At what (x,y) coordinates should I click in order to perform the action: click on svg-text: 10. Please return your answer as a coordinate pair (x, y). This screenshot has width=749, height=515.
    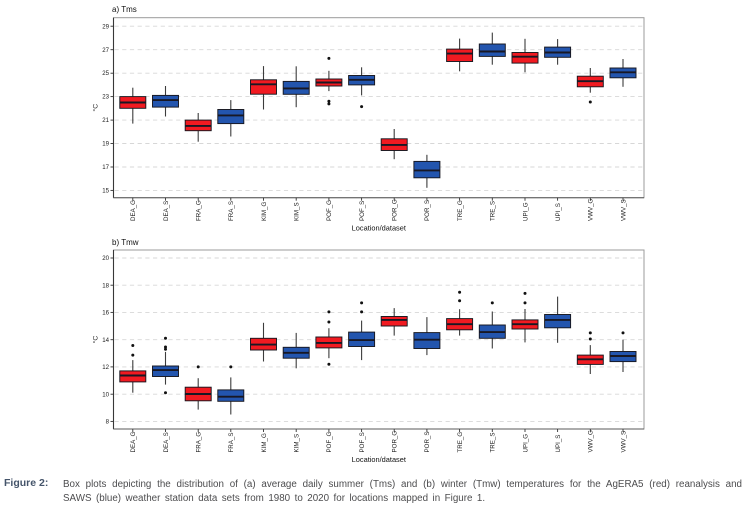
    Looking at the image, I should click on (105, 394).